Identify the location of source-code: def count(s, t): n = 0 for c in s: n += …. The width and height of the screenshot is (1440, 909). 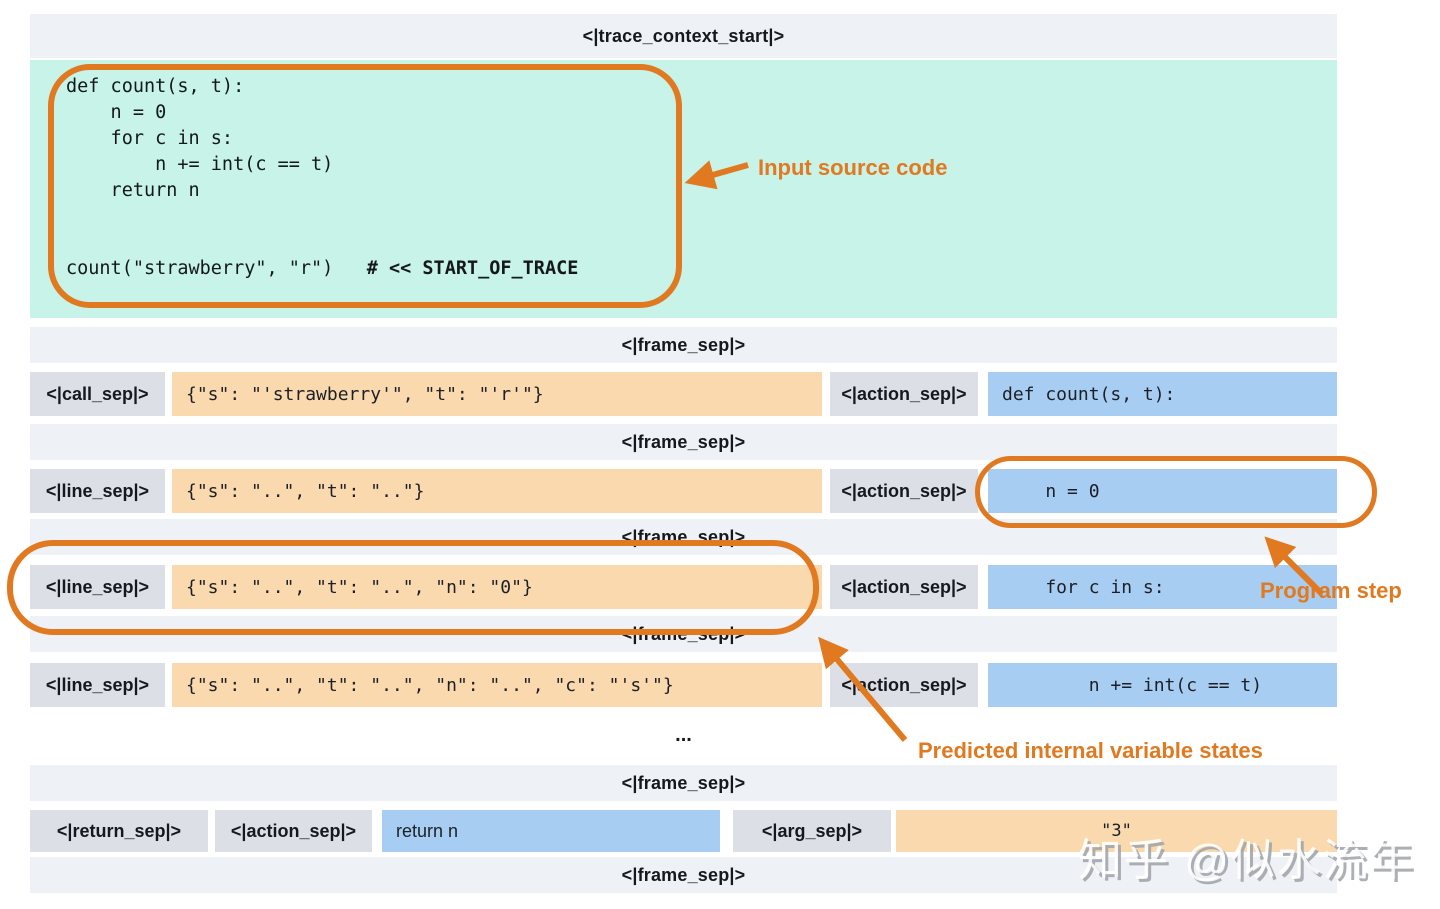
(322, 178).